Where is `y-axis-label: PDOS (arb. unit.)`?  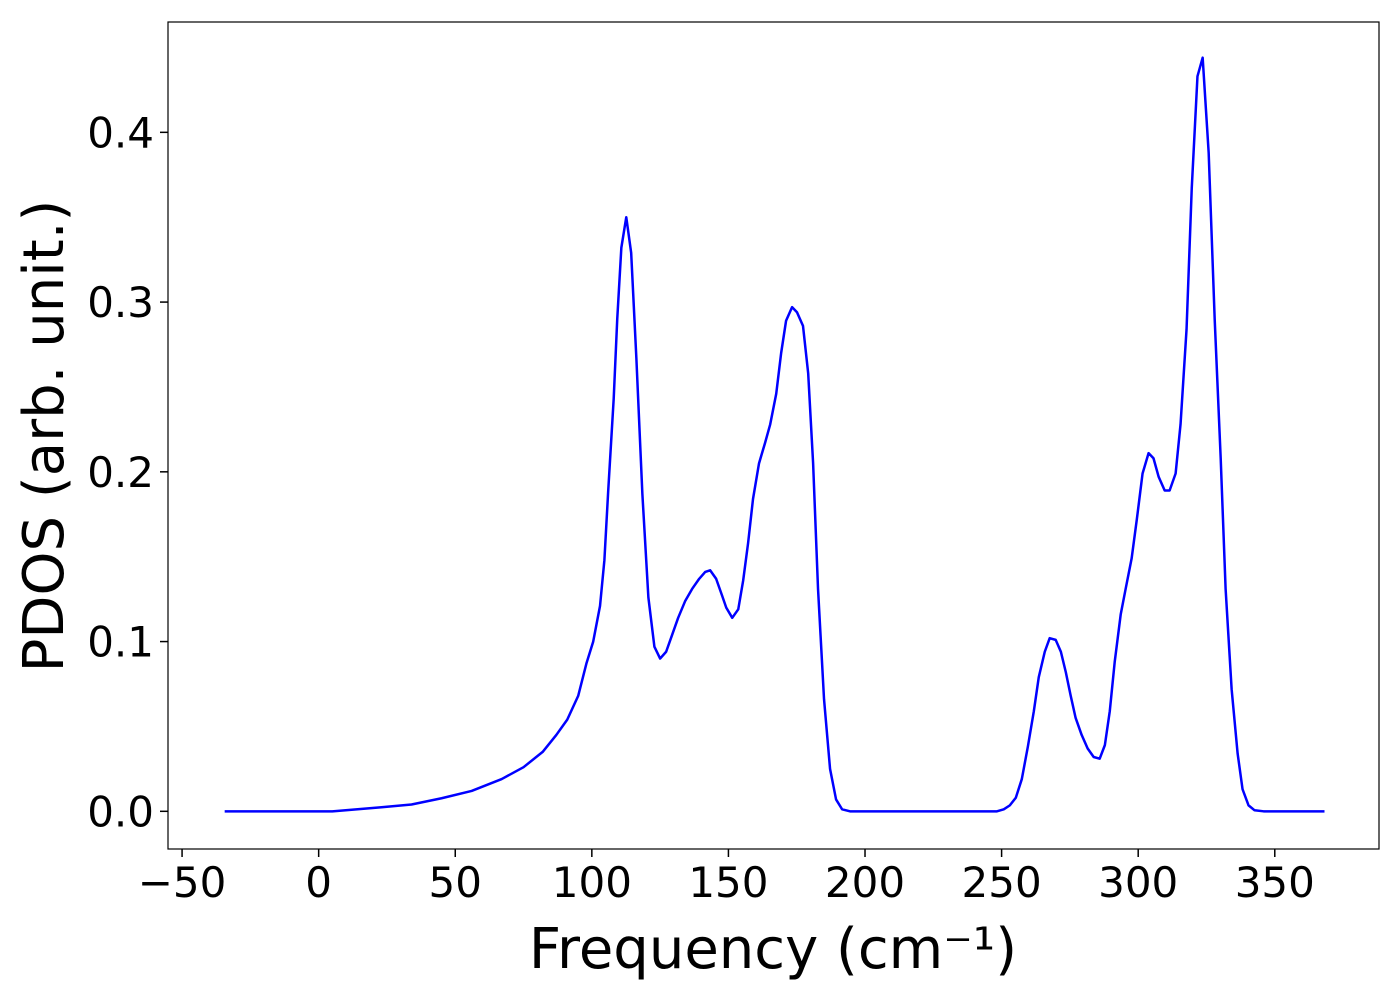
y-axis-label: PDOS (arb. unit.) is located at coordinates (44, 436).